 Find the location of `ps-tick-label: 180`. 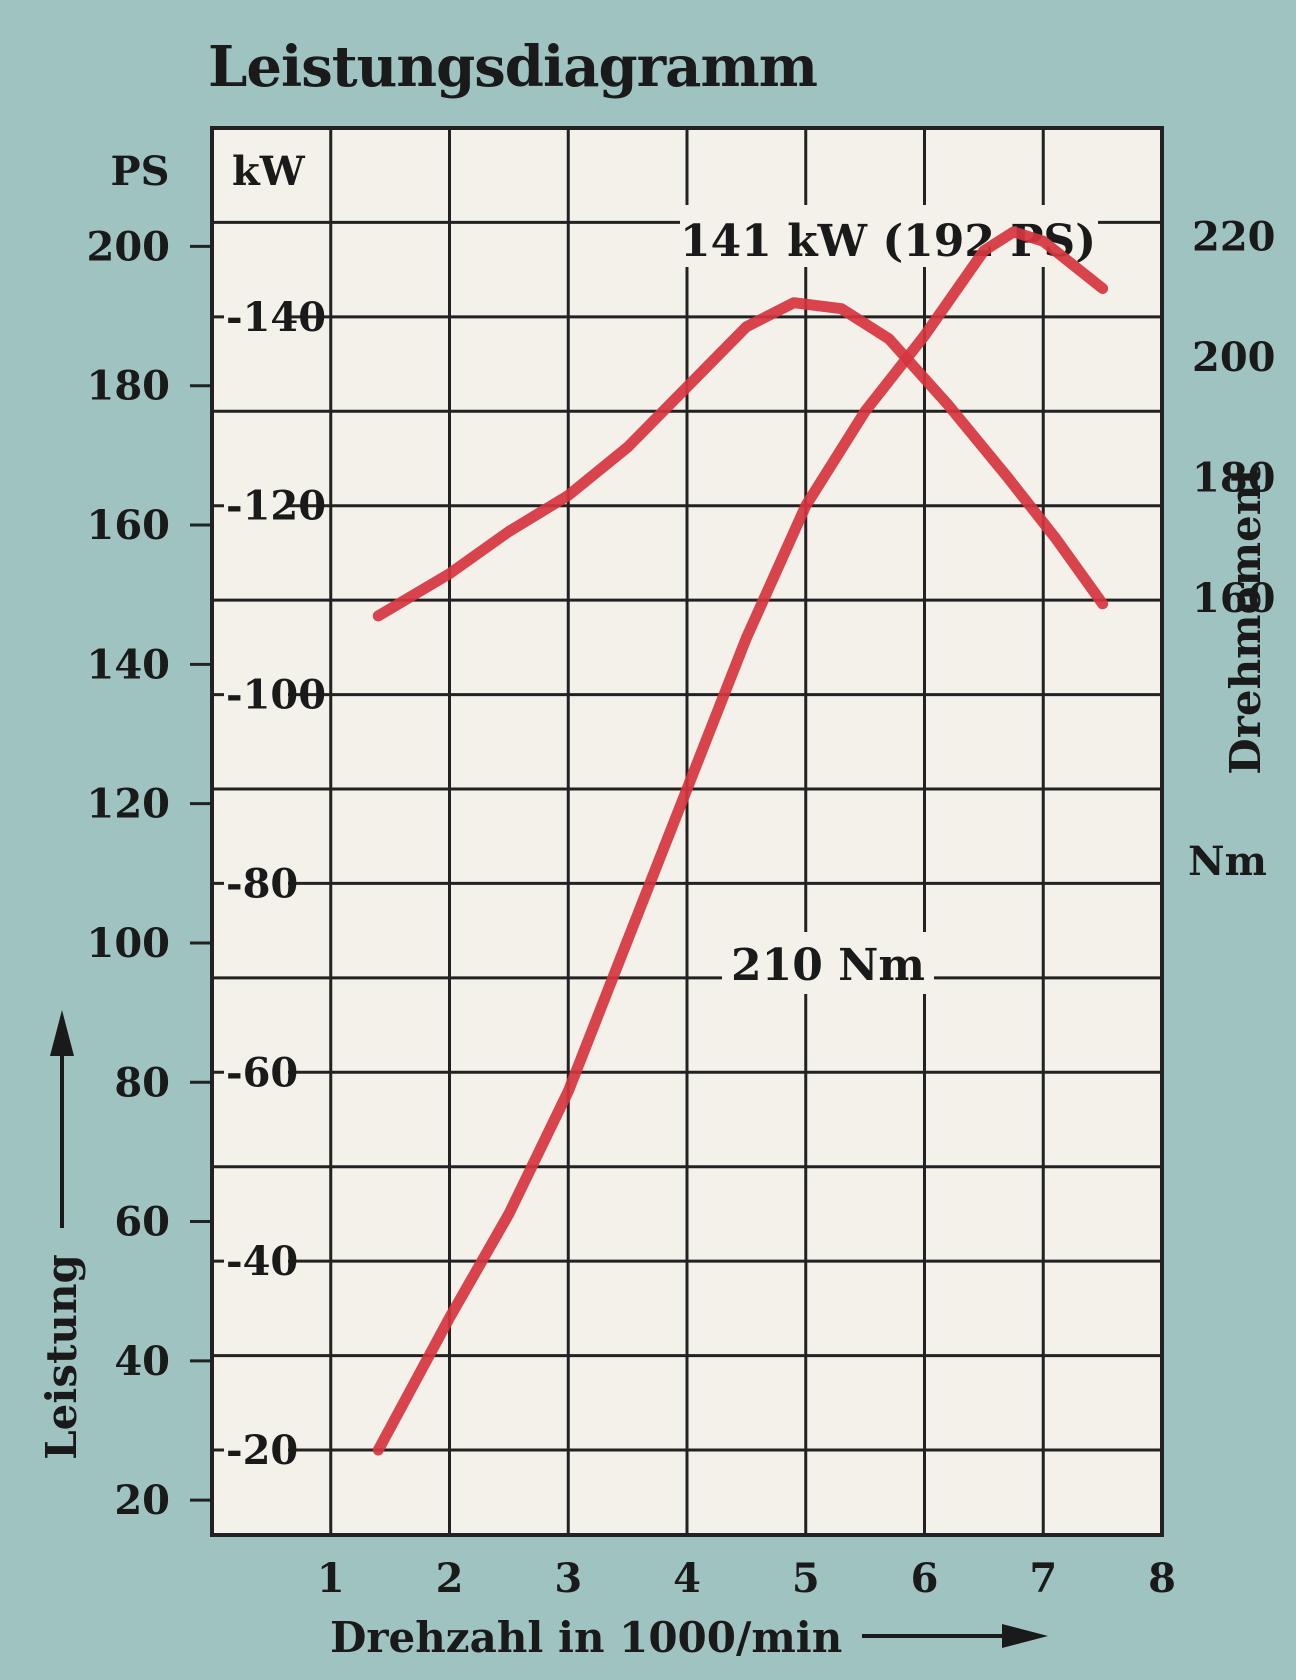

ps-tick-label: 180 is located at coordinates (129, 386).